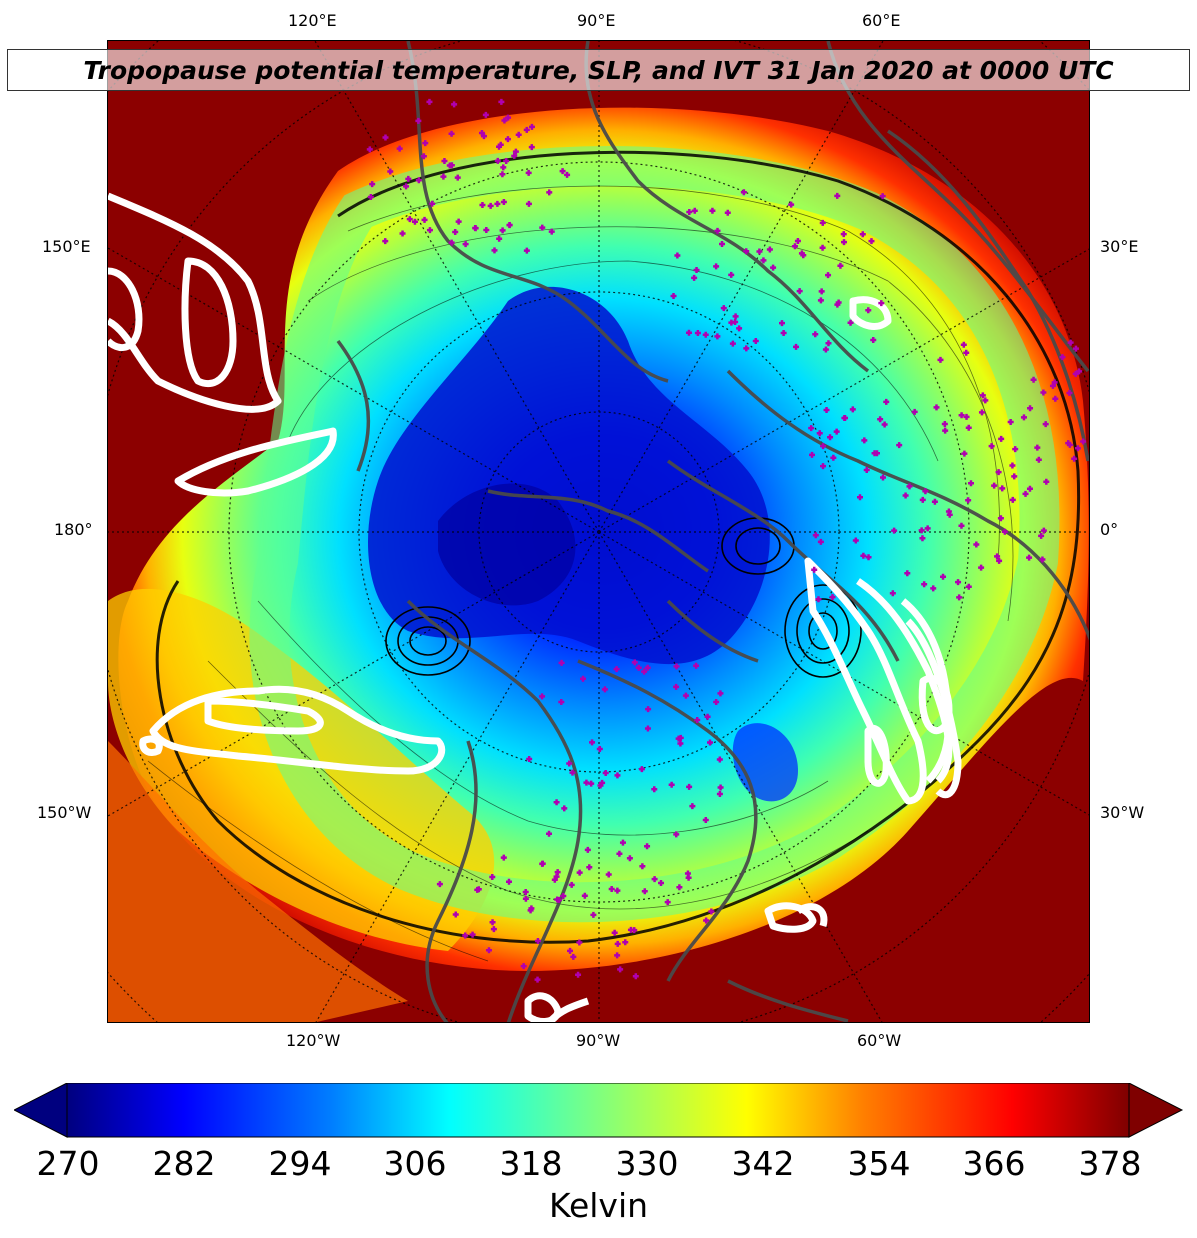 This screenshot has height=1238, width=1197. Describe the element at coordinates (598, 1110) in the screenshot. I see `colorbar-gradient` at that location.